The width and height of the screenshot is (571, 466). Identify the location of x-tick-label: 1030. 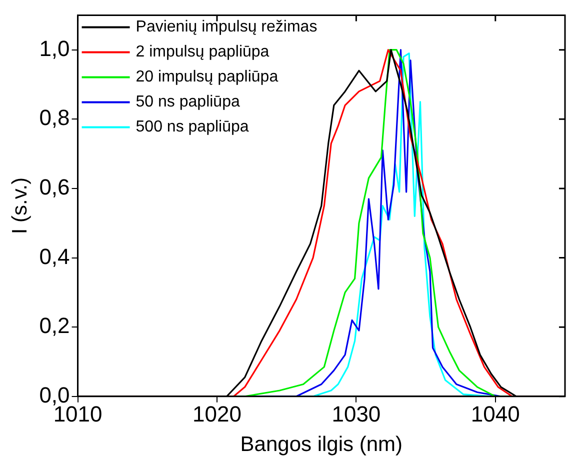
(356, 414).